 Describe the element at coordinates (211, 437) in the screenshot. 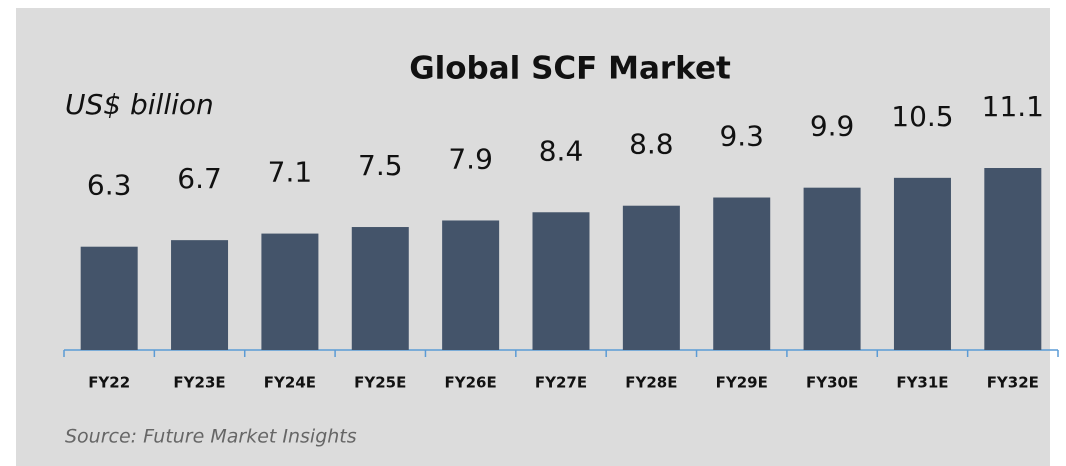

I see `source-note: Source: Future Market Insights` at that location.